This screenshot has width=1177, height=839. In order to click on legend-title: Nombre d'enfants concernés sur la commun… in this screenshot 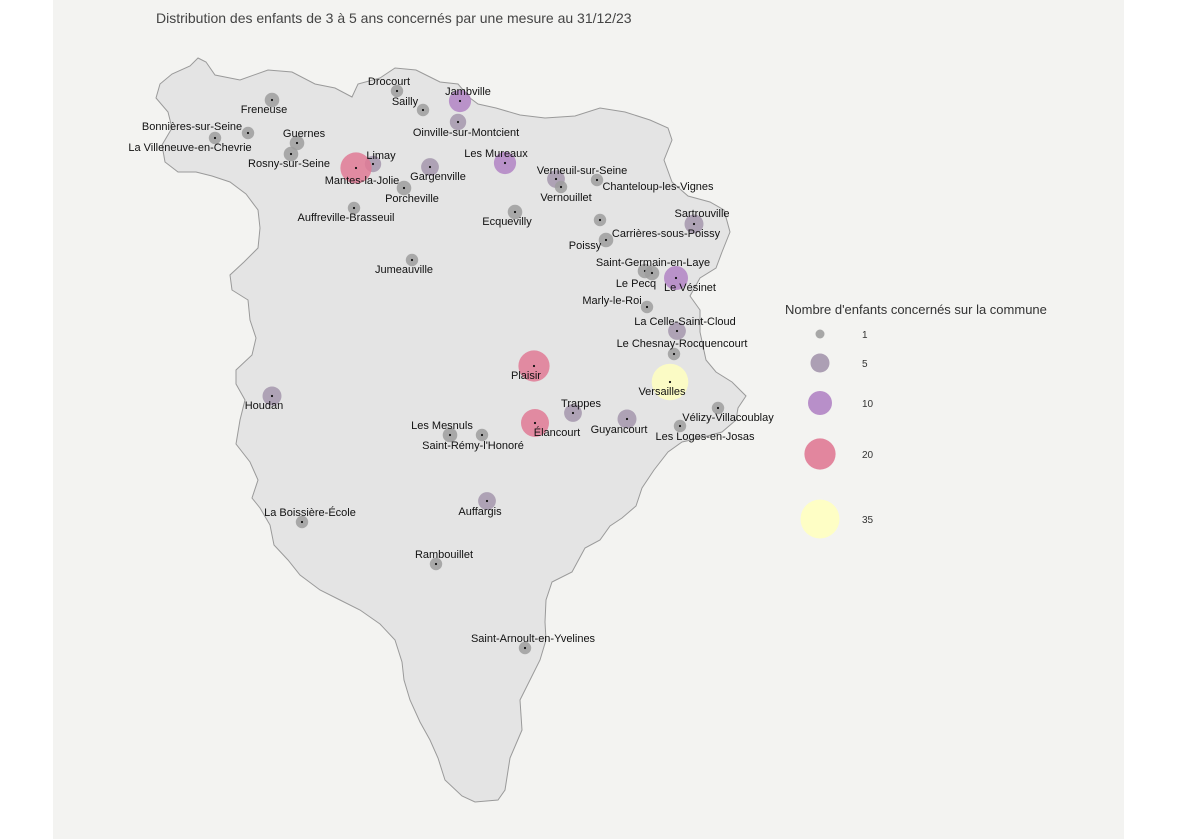, I will do `click(916, 309)`.